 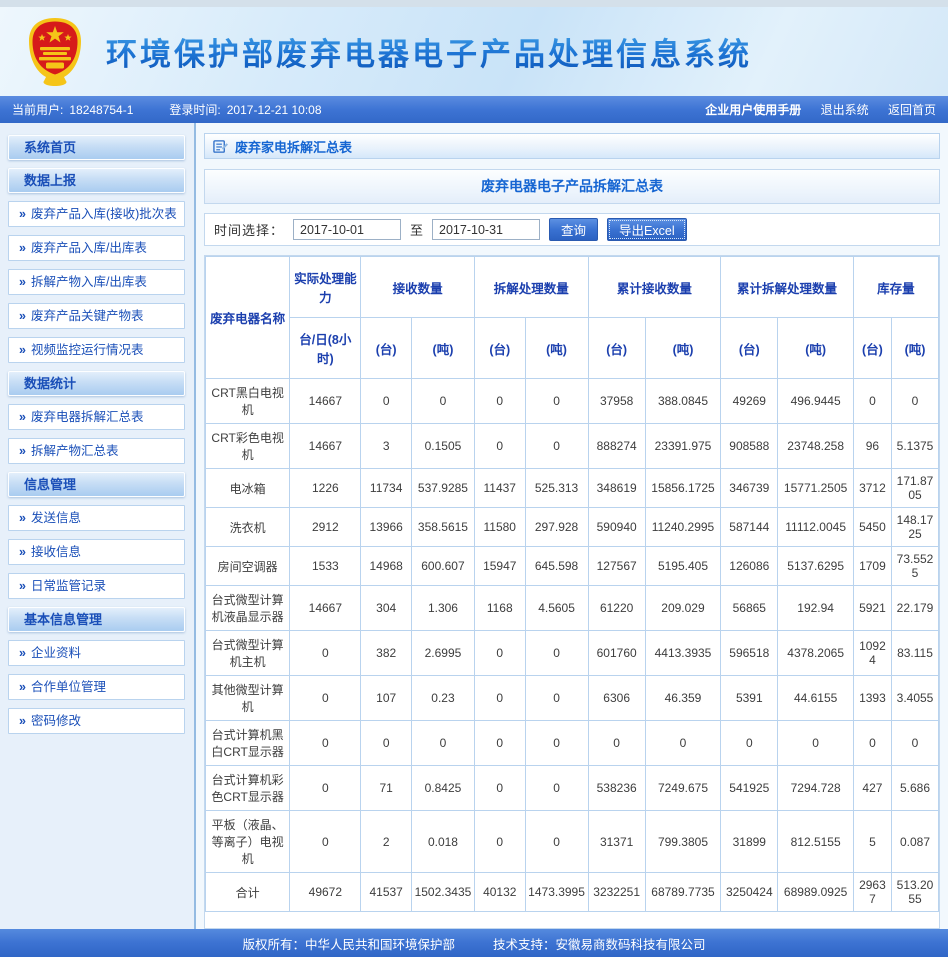 What do you see at coordinates (844, 110) in the screenshot?
I see `logout-link: 退出系统` at bounding box center [844, 110].